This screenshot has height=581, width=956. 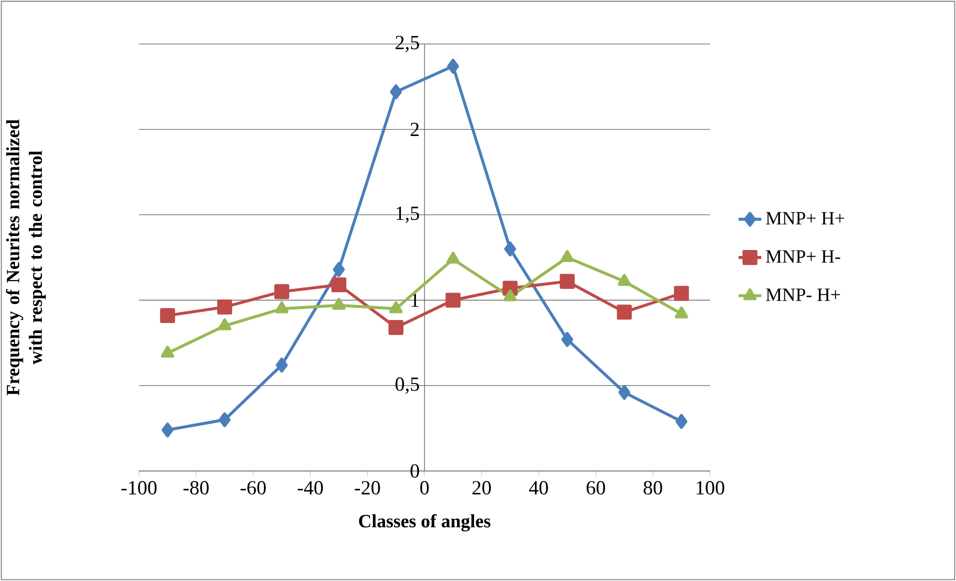 I want to click on x-tick-label: 60, so click(x=596, y=488).